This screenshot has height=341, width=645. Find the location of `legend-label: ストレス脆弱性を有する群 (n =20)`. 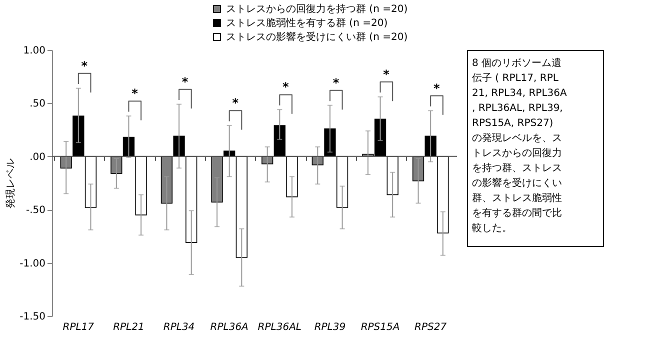

legend-label: ストレス脆弱性を有する群 (n =20) is located at coordinates (307, 23).